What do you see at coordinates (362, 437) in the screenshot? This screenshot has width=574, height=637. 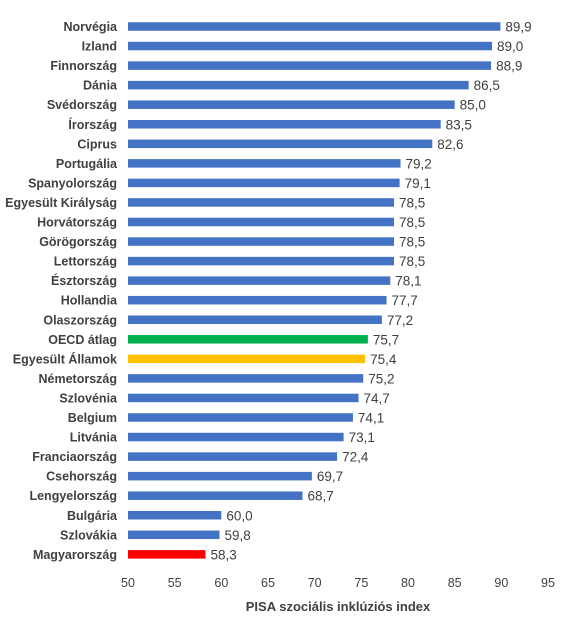 I see `value-label: 73,1` at bounding box center [362, 437].